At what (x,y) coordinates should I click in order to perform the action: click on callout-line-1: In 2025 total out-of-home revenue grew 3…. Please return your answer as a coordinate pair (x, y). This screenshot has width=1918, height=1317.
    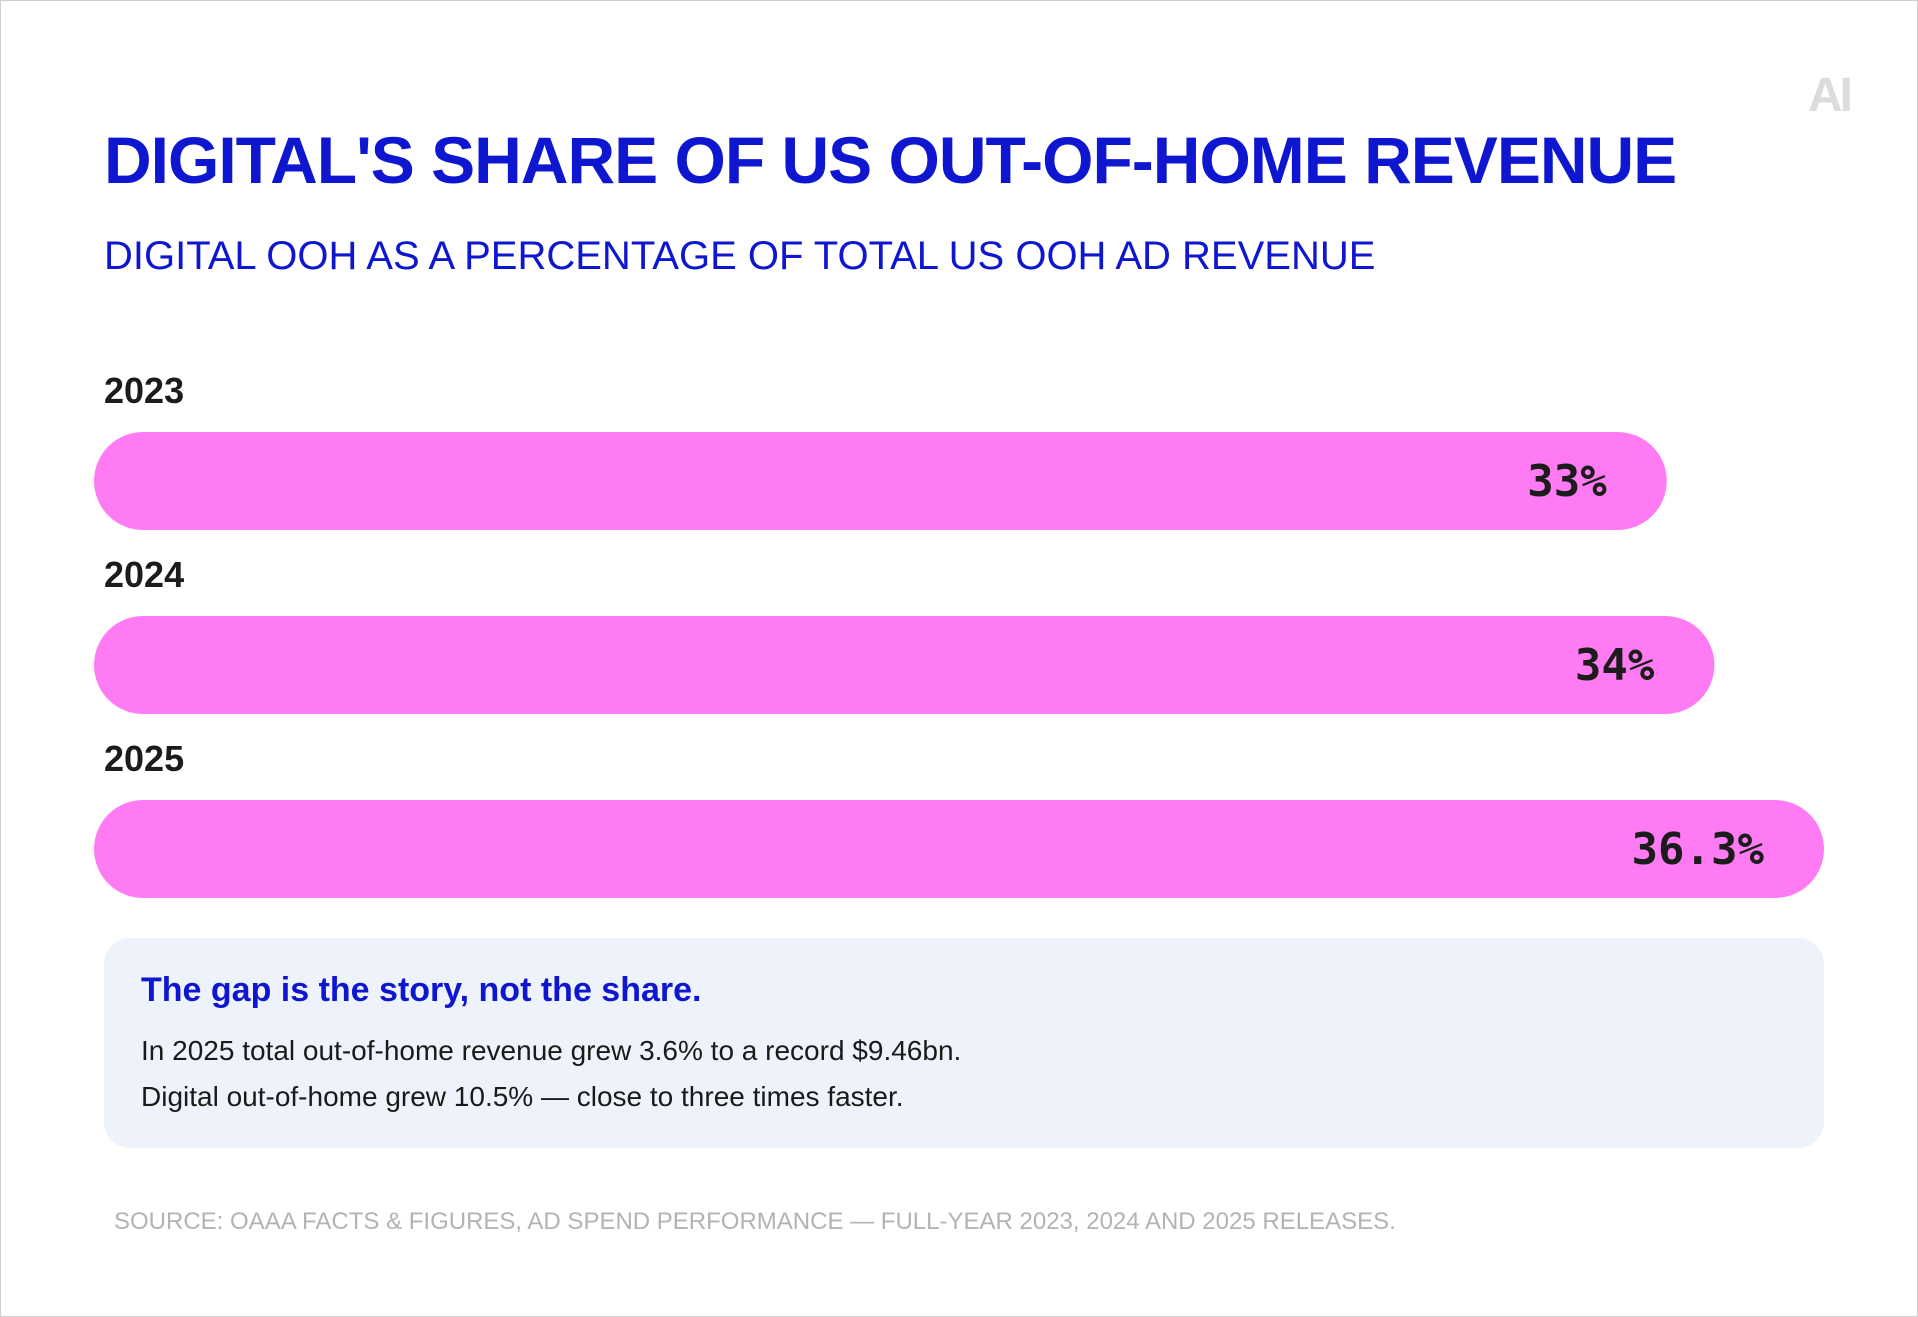
    Looking at the image, I should click on (551, 1050).